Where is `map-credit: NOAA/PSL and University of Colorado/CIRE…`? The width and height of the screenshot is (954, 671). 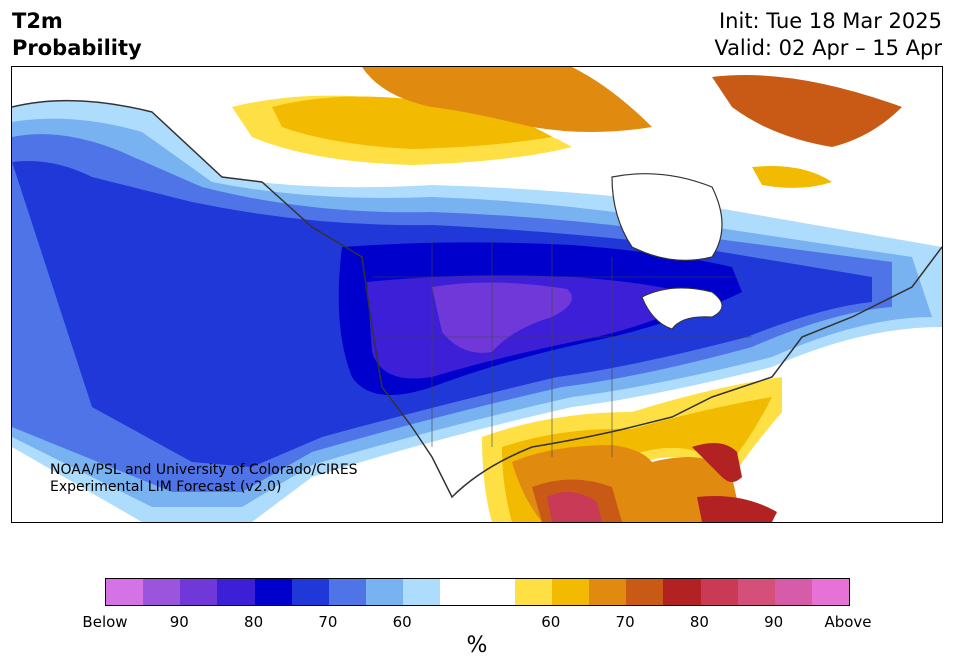
map-credit: NOAA/PSL and University of Colorado/CIRE… is located at coordinates (204, 479).